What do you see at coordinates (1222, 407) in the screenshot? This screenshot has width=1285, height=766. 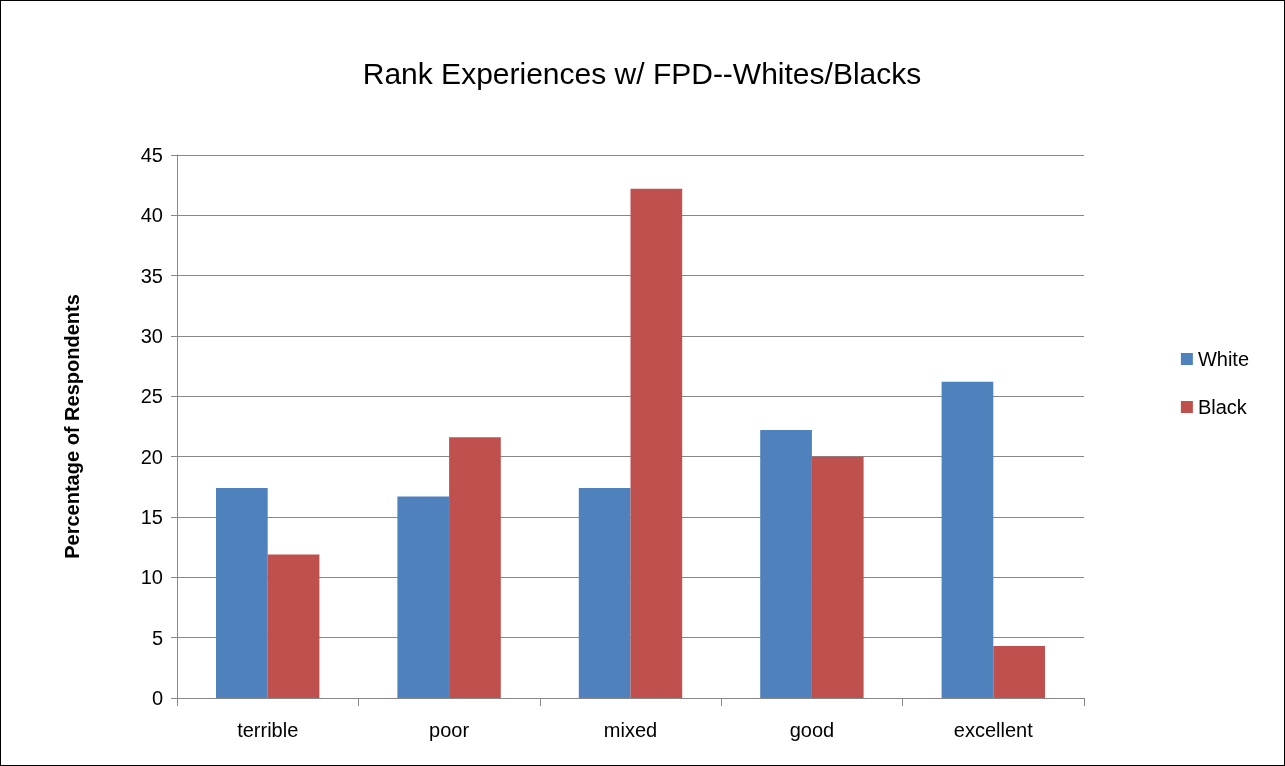 I see `legend-label: Black` at bounding box center [1222, 407].